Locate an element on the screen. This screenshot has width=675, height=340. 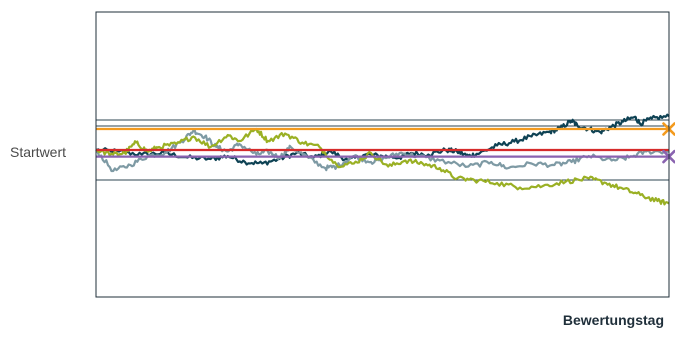
x-axis-label: Bewertungstag is located at coordinates (613, 320).